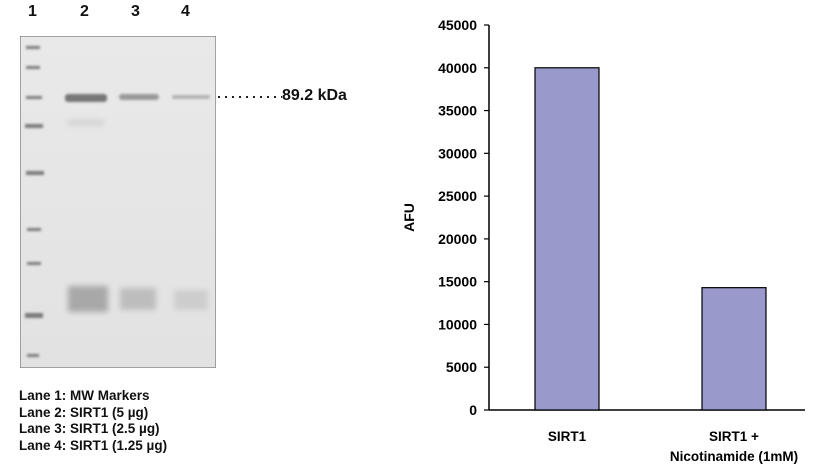  What do you see at coordinates (32, 11) in the screenshot?
I see `lane-number-1: 1` at bounding box center [32, 11].